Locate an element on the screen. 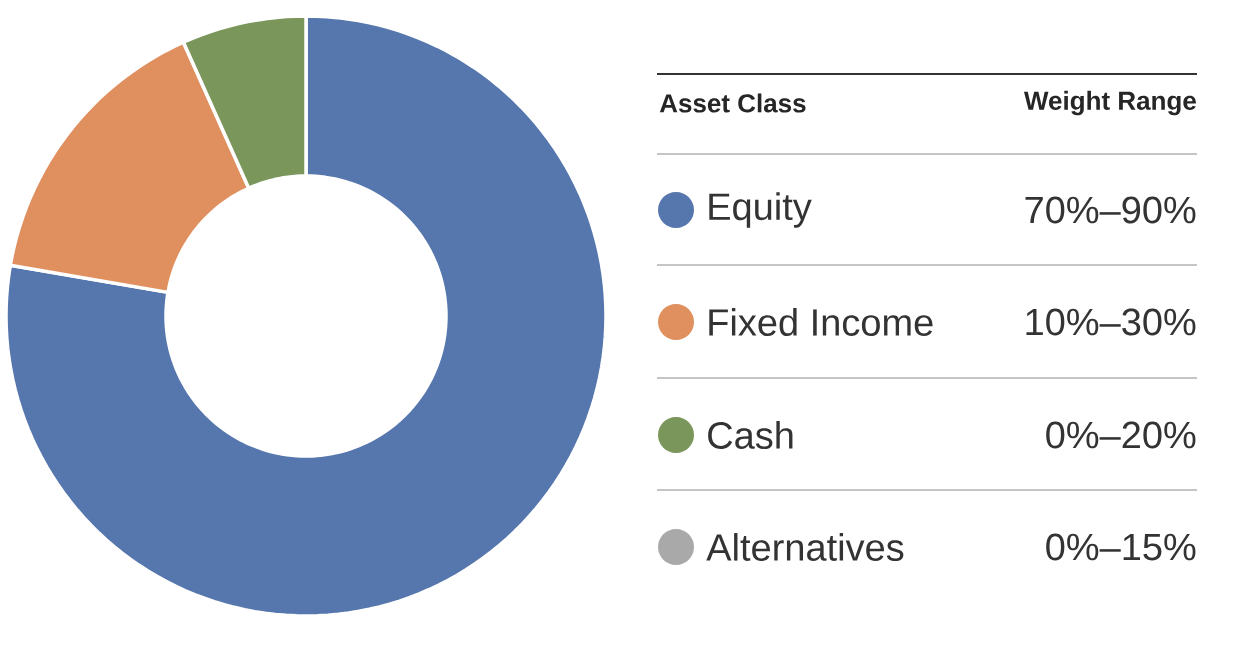  legend-label: Alternatives is located at coordinates (805, 547).